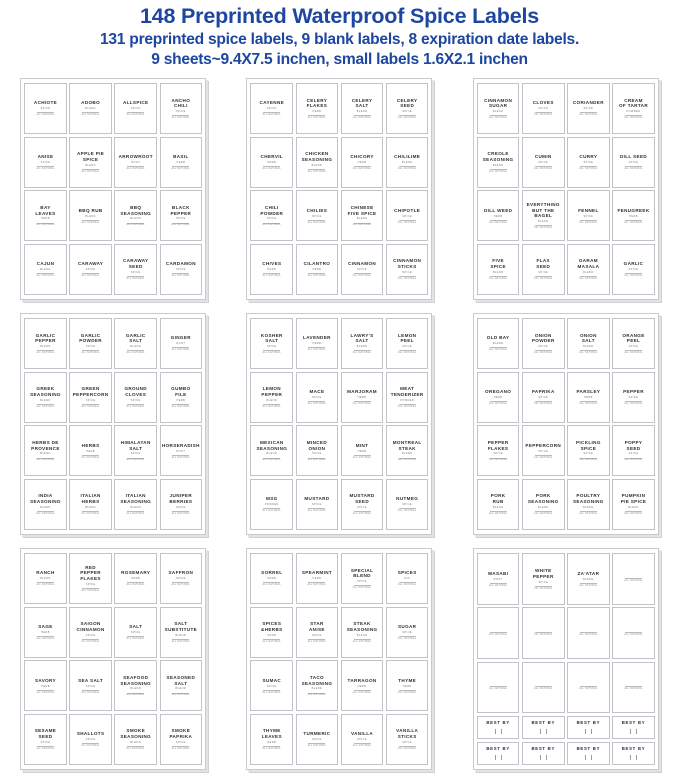  What do you see at coordinates (543, 162) in the screenshot?
I see `spice-label: CUMIN SPICE ALL NATURAL` at bounding box center [543, 162].